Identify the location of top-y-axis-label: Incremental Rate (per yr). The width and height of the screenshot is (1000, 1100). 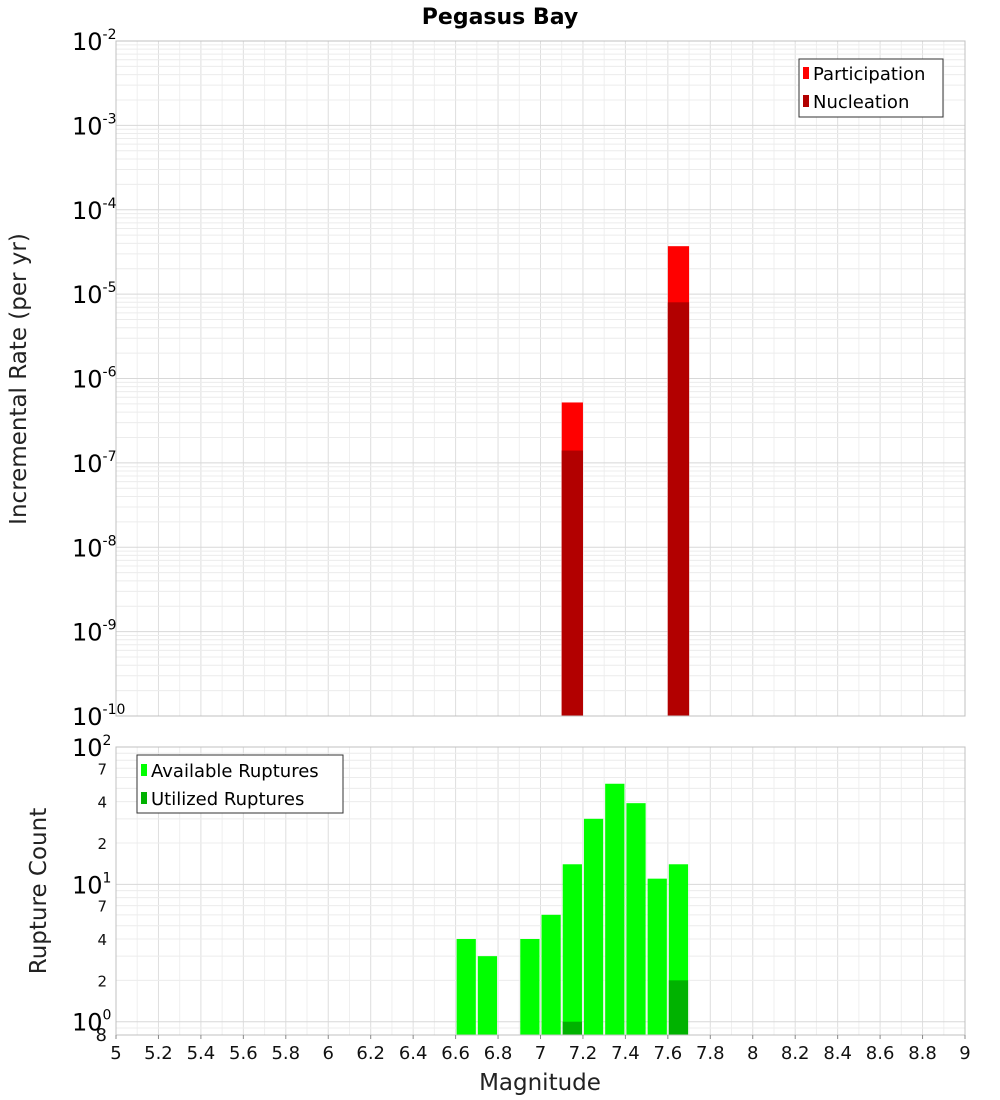
(19, 379).